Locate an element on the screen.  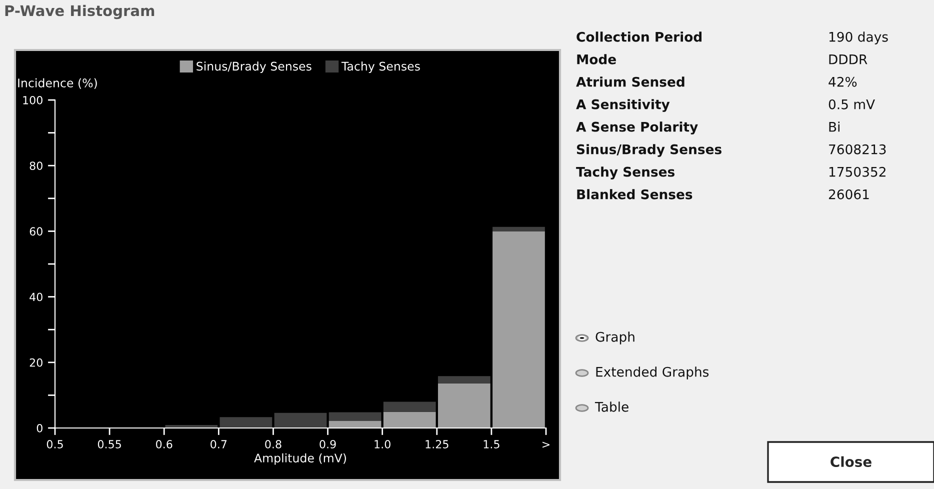
text: A Sense Polarity is located at coordinates (637, 128).